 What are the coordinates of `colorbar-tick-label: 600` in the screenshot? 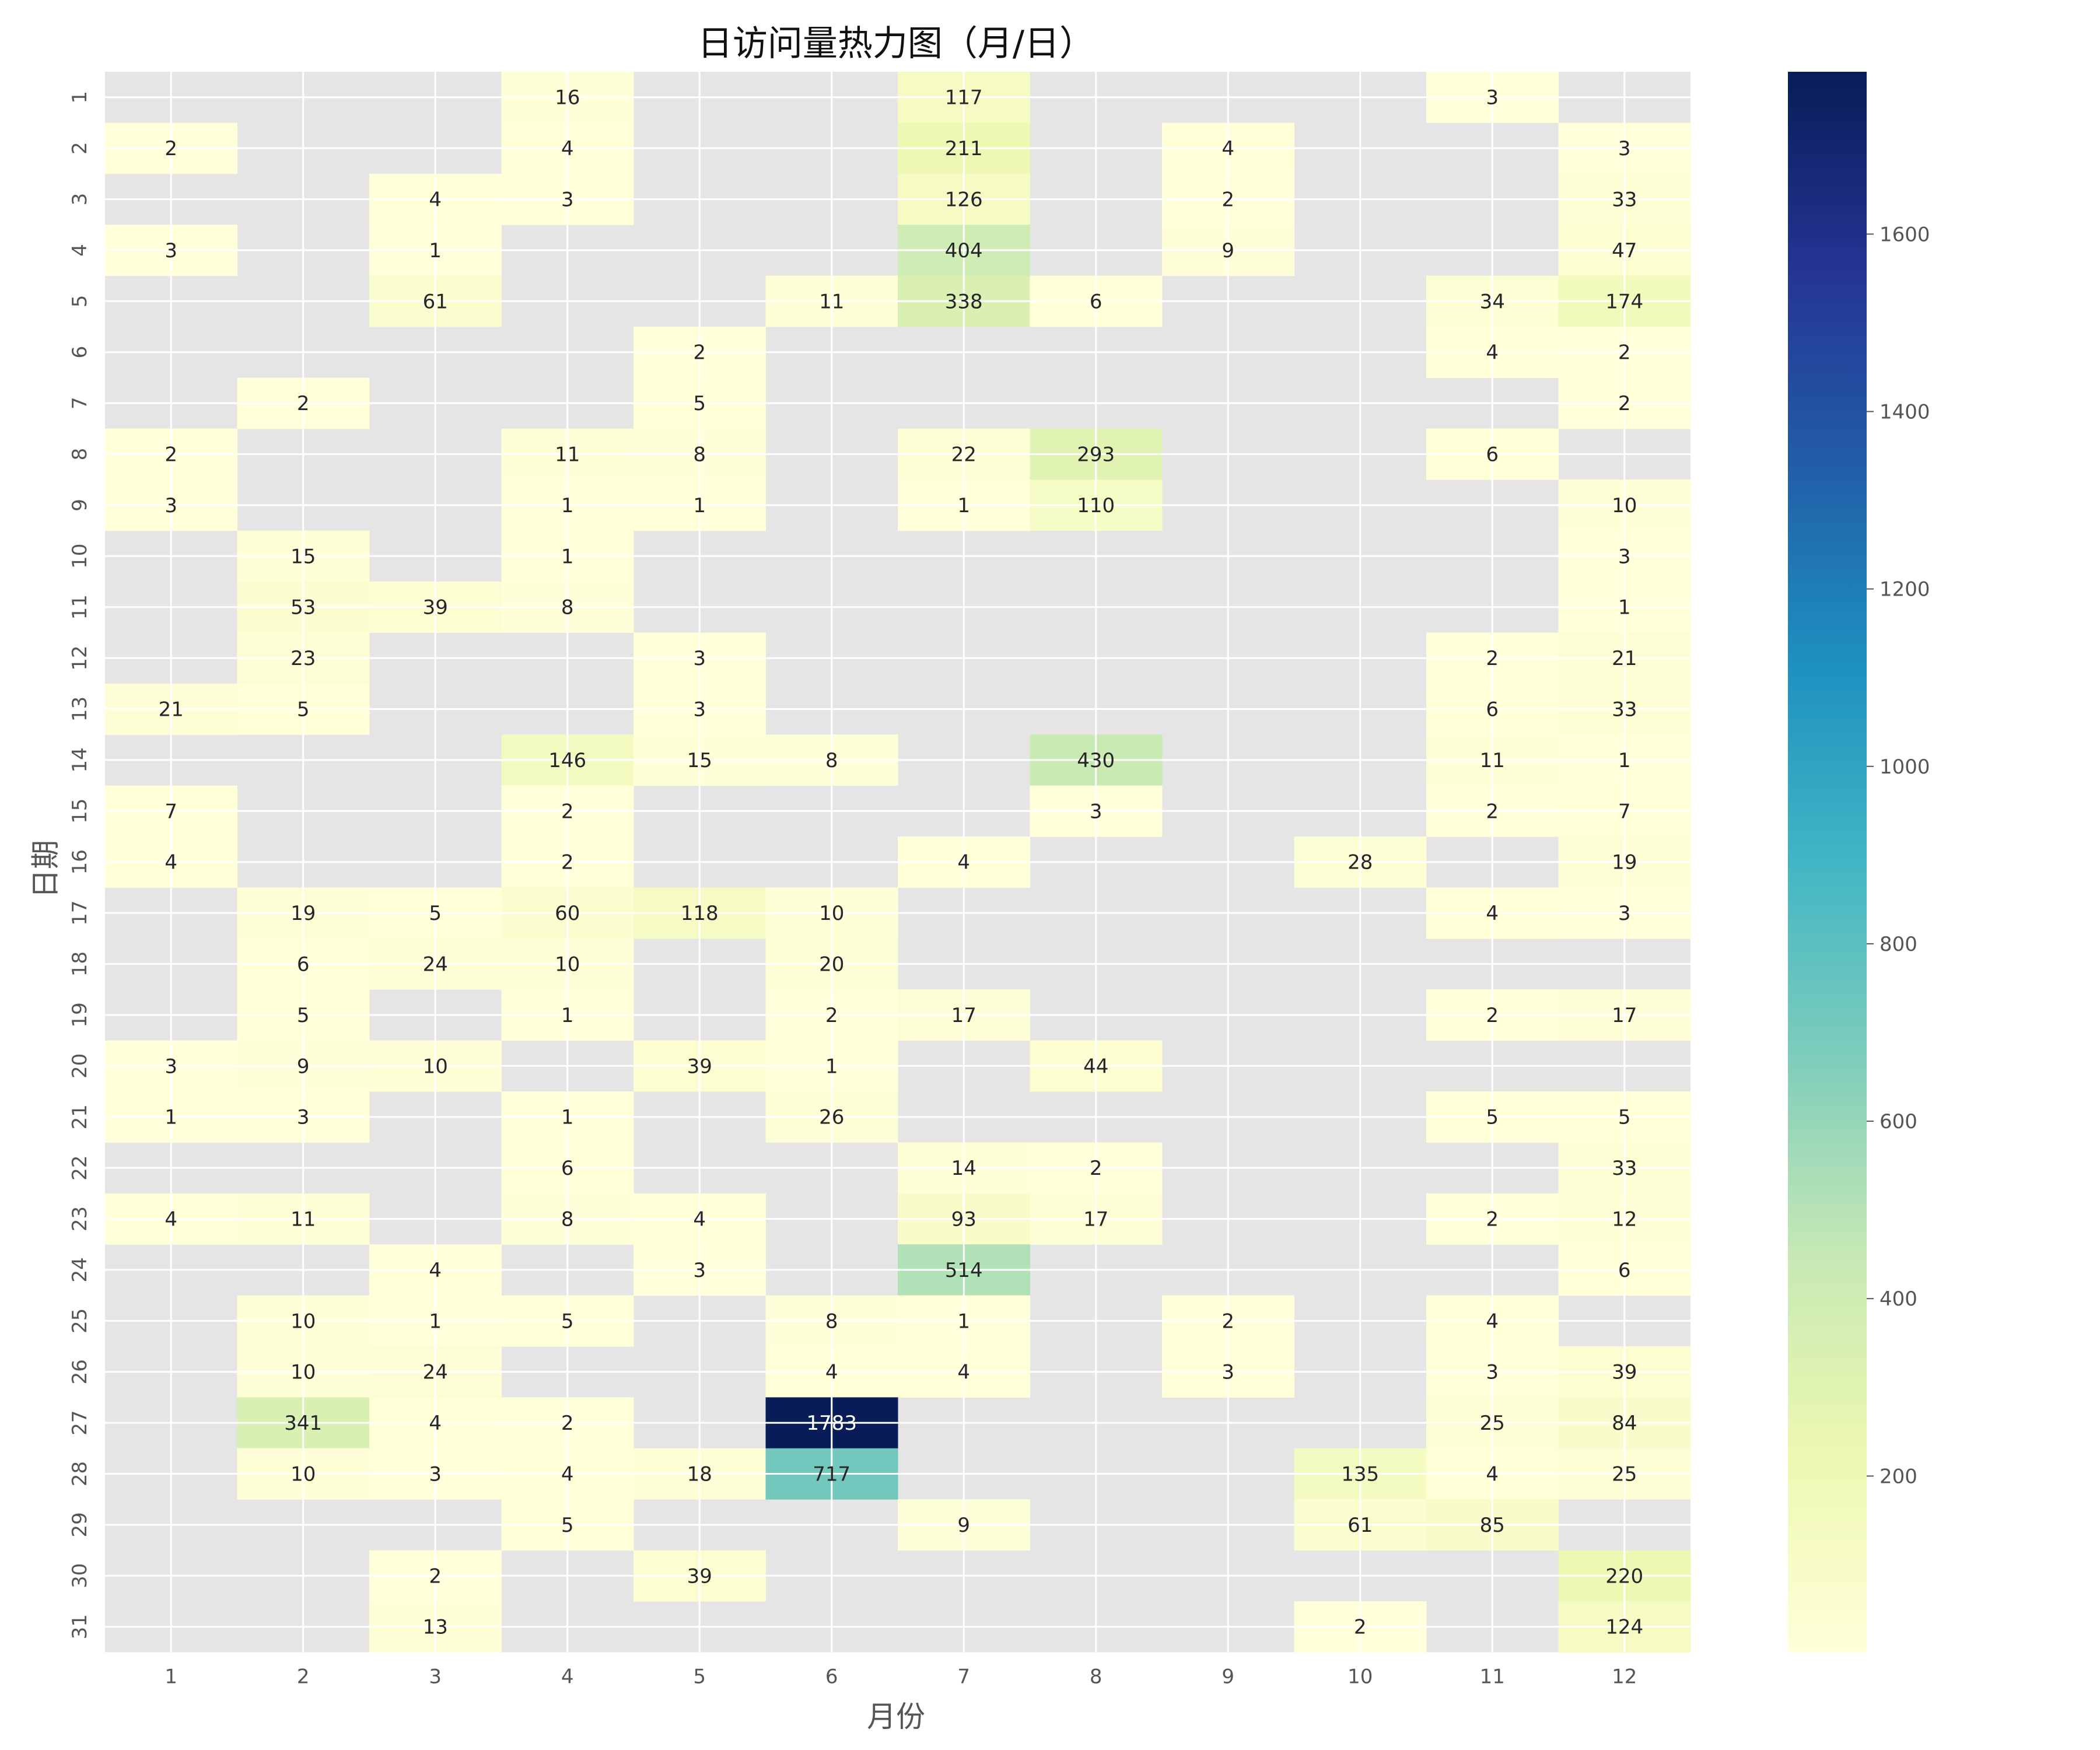 It's located at (1898, 1121).